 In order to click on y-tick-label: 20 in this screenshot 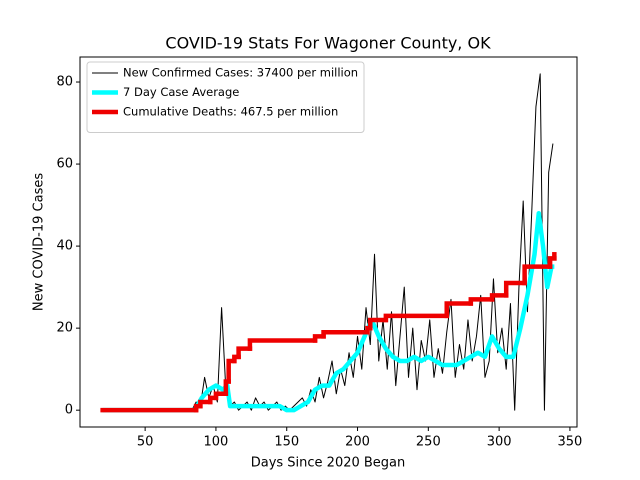, I will do `click(64, 328)`.